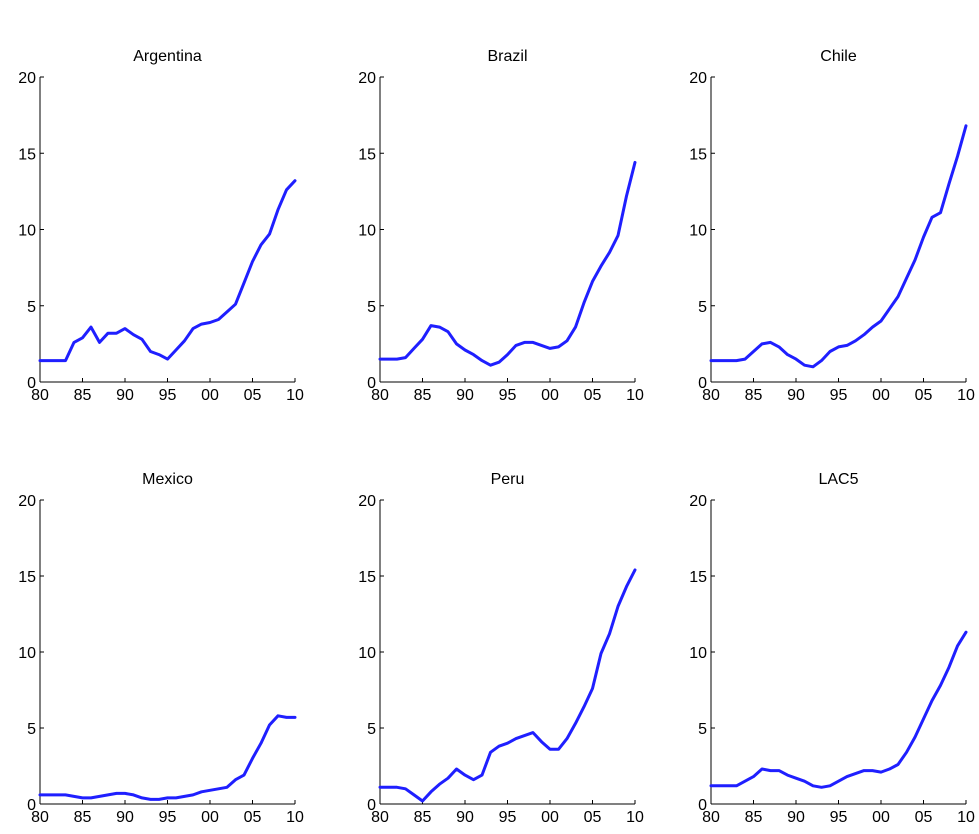 The width and height of the screenshot is (979, 834). What do you see at coordinates (508, 479) in the screenshot?
I see `panel-title: Peru` at bounding box center [508, 479].